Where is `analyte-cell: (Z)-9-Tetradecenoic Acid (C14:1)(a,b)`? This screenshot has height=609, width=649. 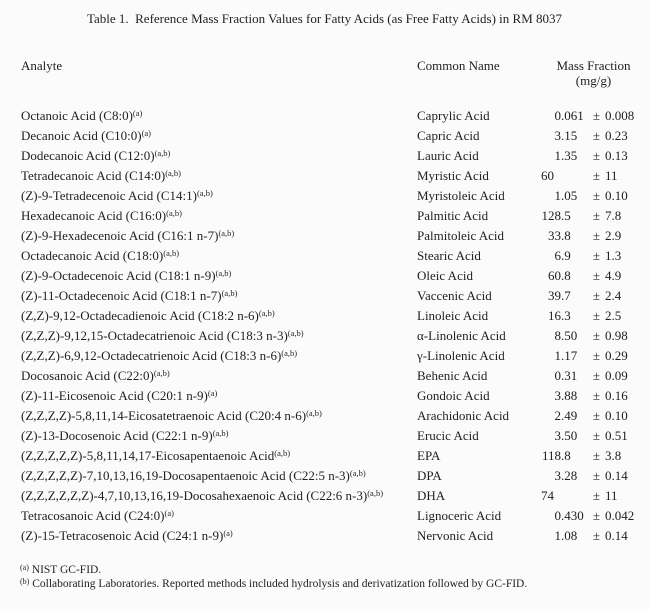
analyte-cell: (Z)-9-Tetradecenoic Acid (C14:1)(a,b) is located at coordinates (219, 196).